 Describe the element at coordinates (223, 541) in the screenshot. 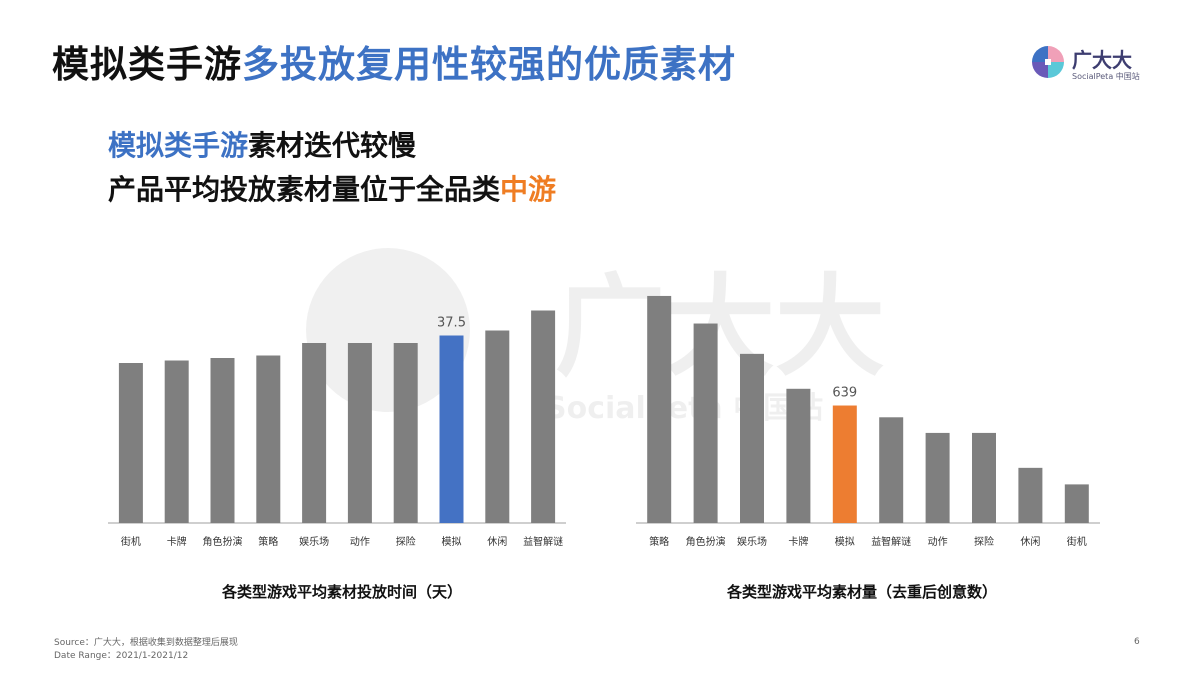

I see `chart-left-tick-label-2: 角色扮演` at that location.